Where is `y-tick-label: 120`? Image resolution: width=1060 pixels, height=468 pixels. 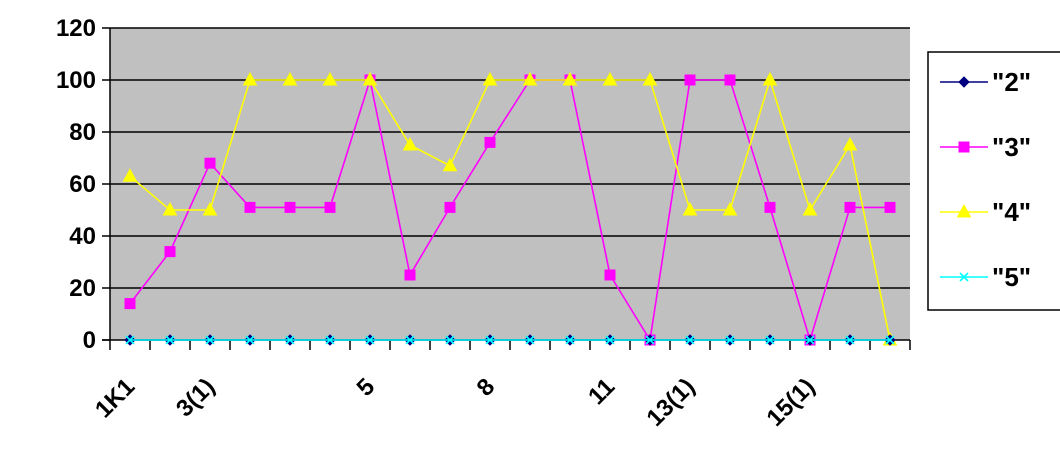
y-tick-label: 120 is located at coordinates (76, 28).